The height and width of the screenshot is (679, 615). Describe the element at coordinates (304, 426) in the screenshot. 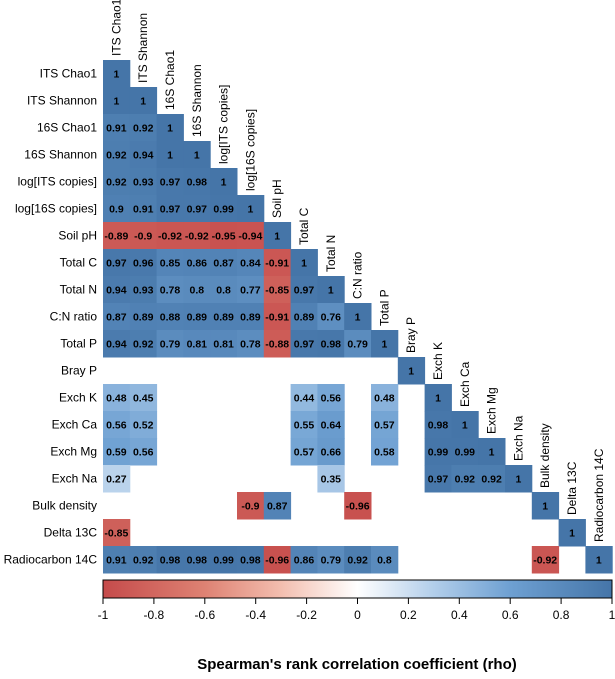

I see `cell-value-label: 0.55` at that location.